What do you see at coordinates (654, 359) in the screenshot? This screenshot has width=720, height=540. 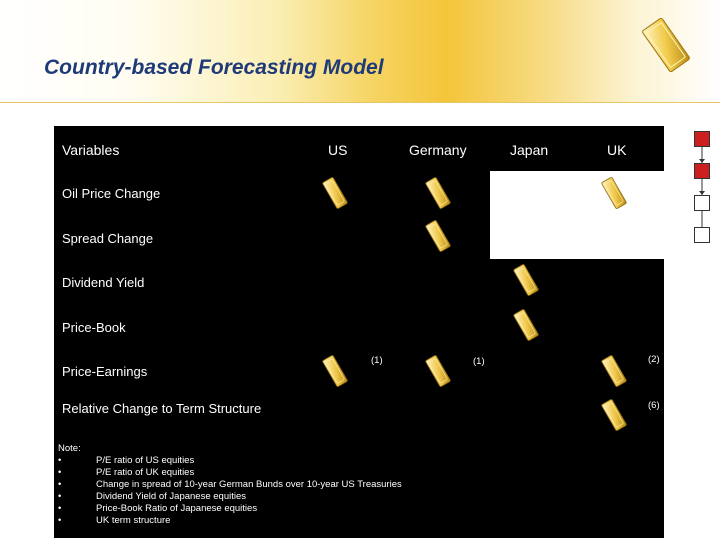 I see `ref-uk-pe: (2)` at bounding box center [654, 359].